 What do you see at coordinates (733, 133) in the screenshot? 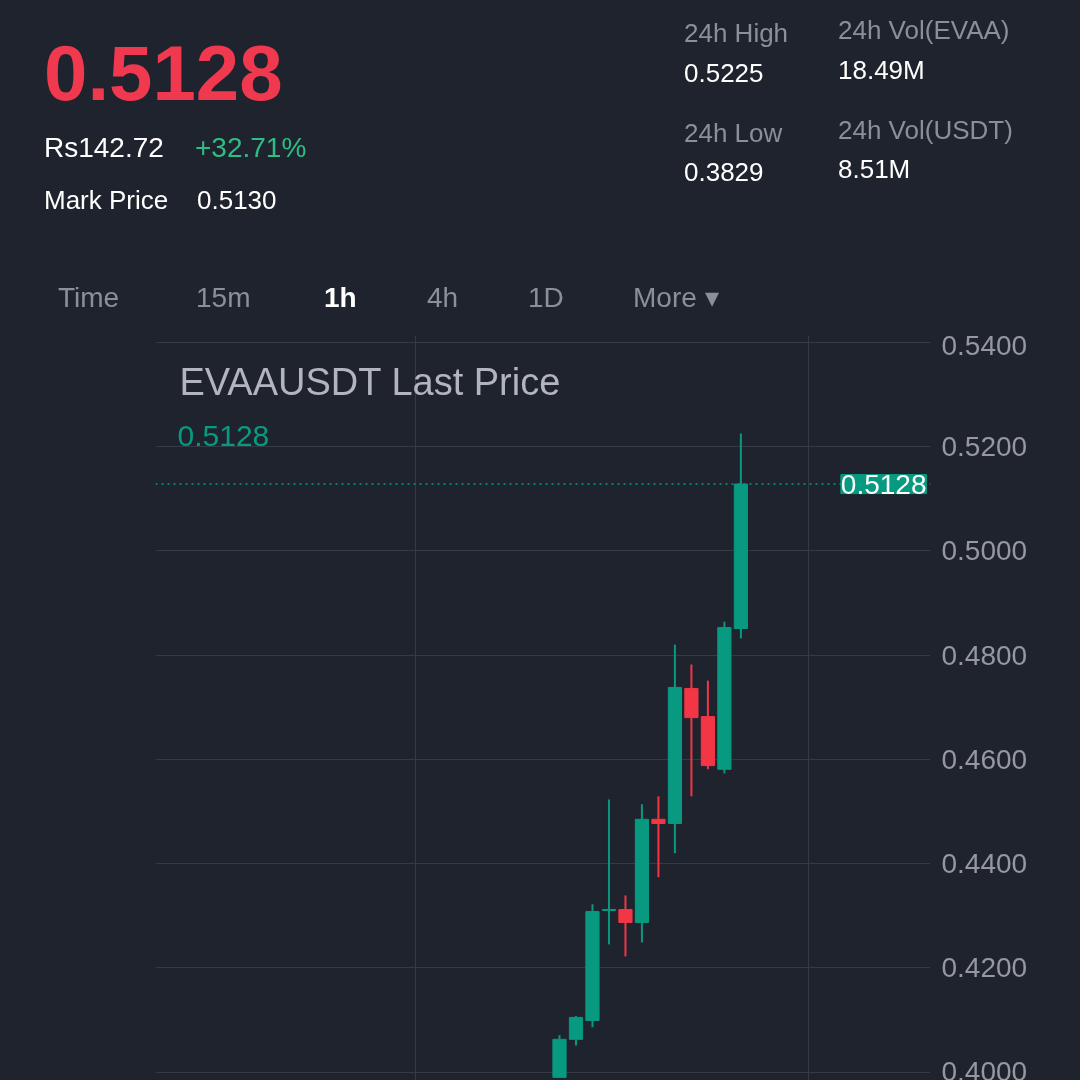
I see `text: 24h Low` at bounding box center [733, 133].